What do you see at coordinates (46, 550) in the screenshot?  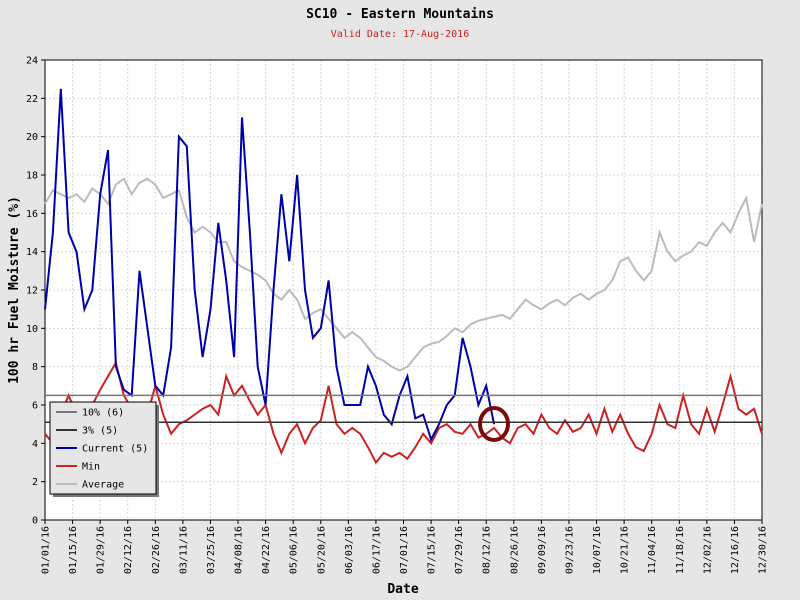 I see `x-tick-label: 01/01/16` at bounding box center [46, 550].